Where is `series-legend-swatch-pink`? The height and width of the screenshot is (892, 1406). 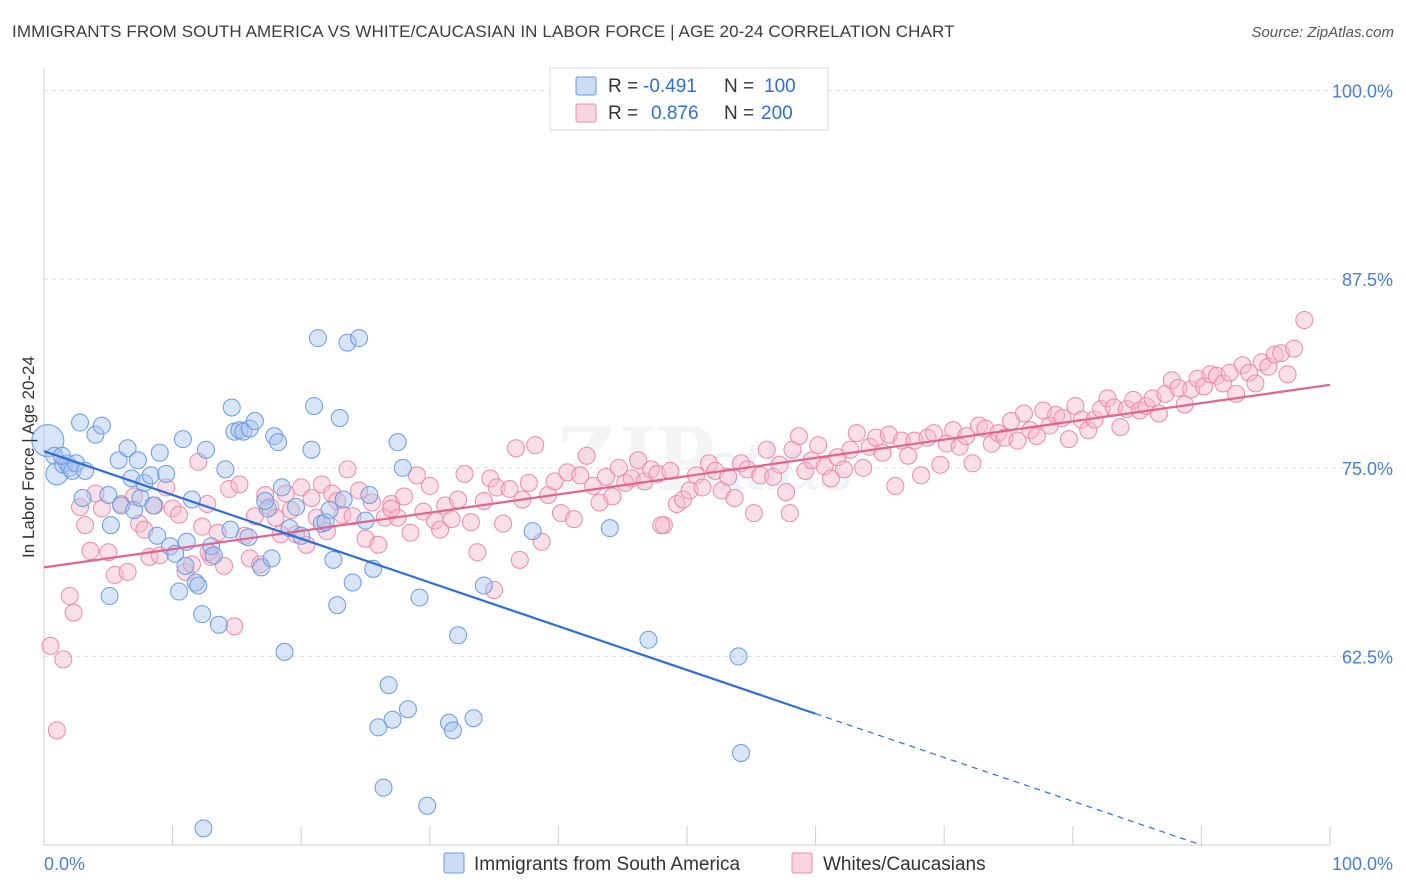 series-legend-swatch-pink is located at coordinates (802, 863).